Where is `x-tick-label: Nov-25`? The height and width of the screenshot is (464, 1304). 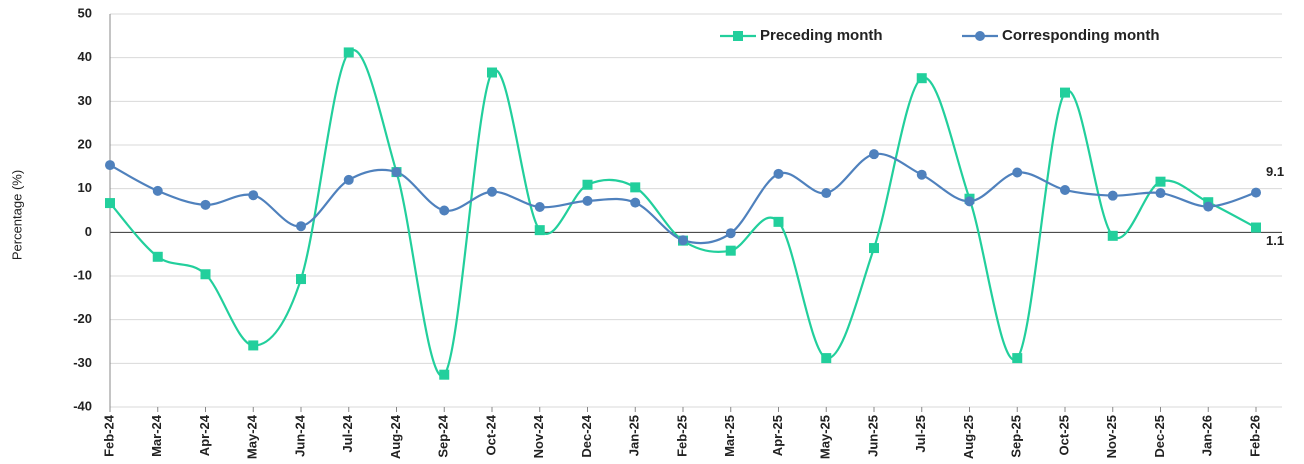
x-tick-label: Nov-25 is located at coordinates (1111, 436).